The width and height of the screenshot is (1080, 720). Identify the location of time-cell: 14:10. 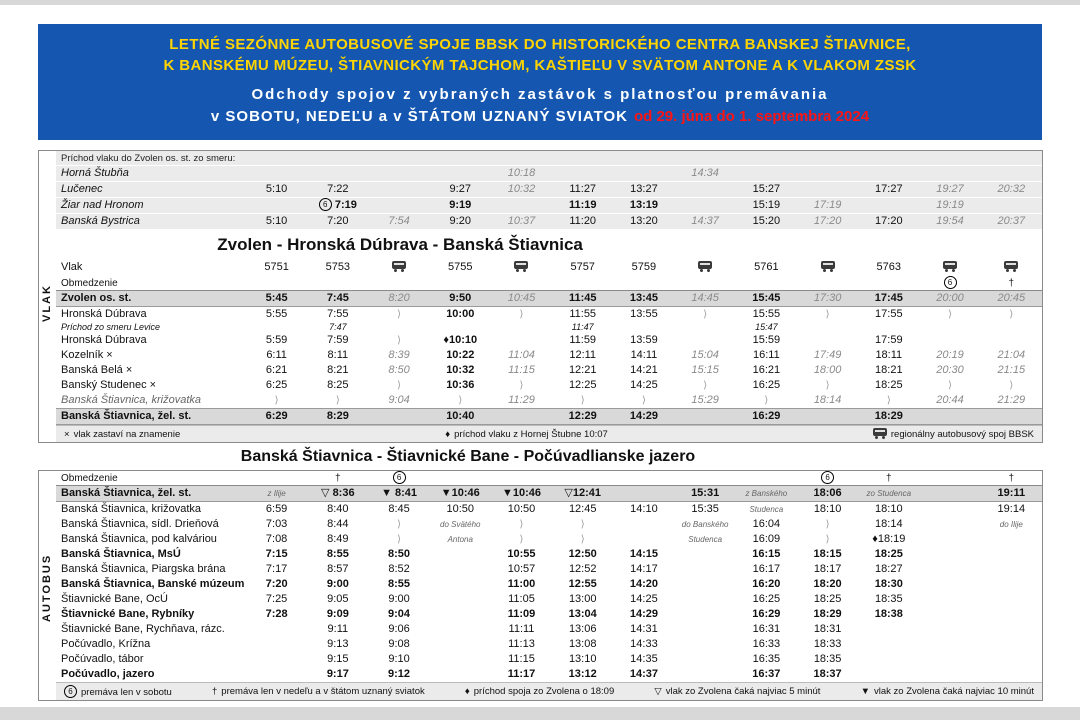
(644, 509).